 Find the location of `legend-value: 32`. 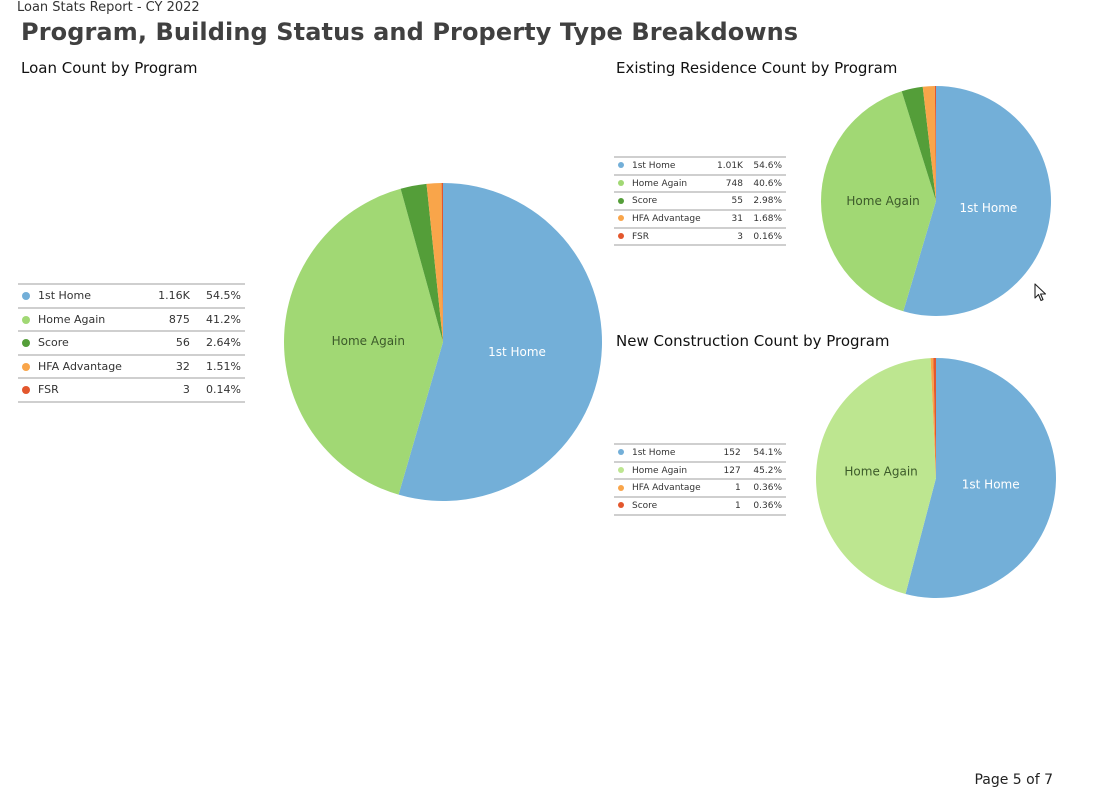

legend-value: 32 is located at coordinates (170, 365).